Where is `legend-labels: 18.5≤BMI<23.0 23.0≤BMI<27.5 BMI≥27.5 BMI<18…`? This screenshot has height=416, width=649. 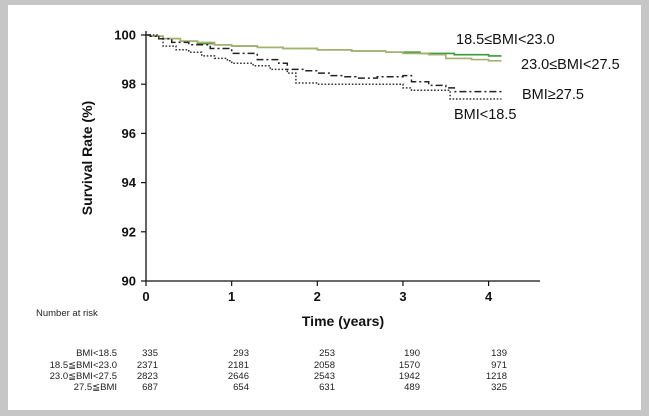
legend-labels: 18.5≤BMI<23.0 23.0≤BMI<27.5 BMI≥27.5 BMI<18… is located at coordinates (537, 77).